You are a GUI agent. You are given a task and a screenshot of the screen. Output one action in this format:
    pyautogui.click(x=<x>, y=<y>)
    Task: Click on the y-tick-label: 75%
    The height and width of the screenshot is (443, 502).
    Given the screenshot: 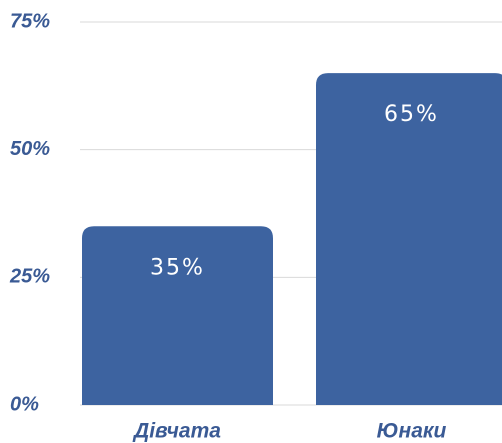 What is the action you would take?
    pyautogui.click(x=30, y=21)
    